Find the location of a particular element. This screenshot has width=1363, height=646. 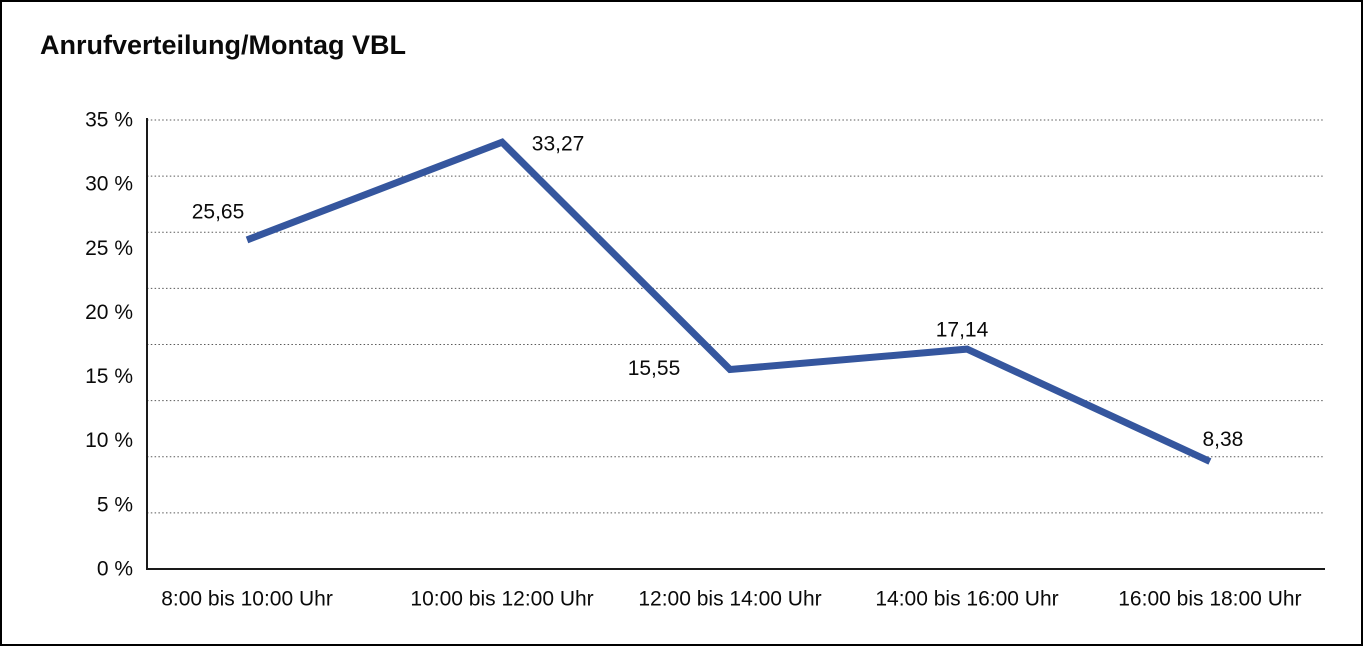

y-axis-tick-label: 20 % is located at coordinates (109, 312).